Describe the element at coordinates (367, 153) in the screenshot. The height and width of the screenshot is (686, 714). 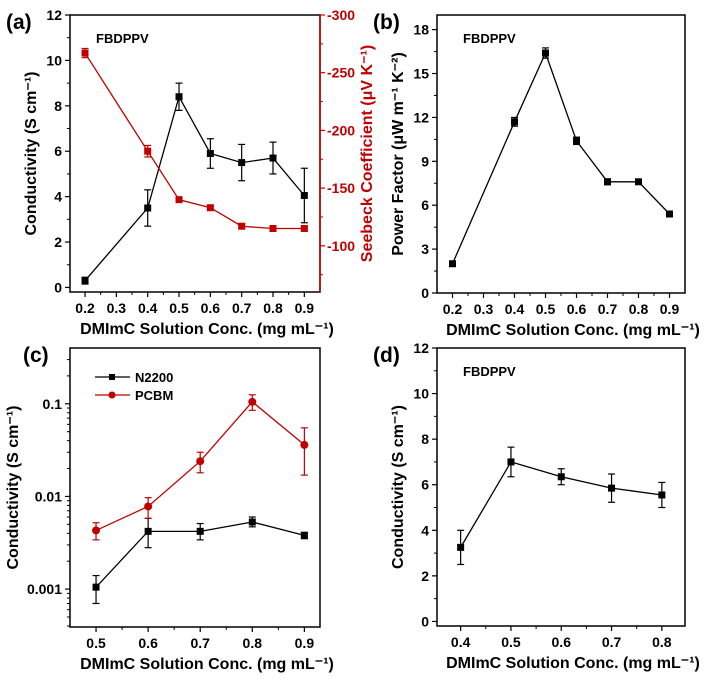
I see `y2-axis-label: Seebeck Coefficient (μV K⁻¹)` at that location.